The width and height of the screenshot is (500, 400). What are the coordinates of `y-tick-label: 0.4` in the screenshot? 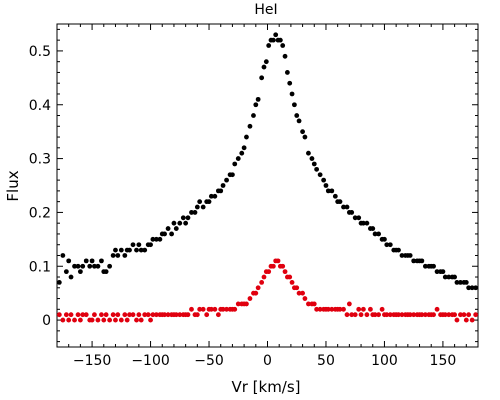 It's located at (40, 106).